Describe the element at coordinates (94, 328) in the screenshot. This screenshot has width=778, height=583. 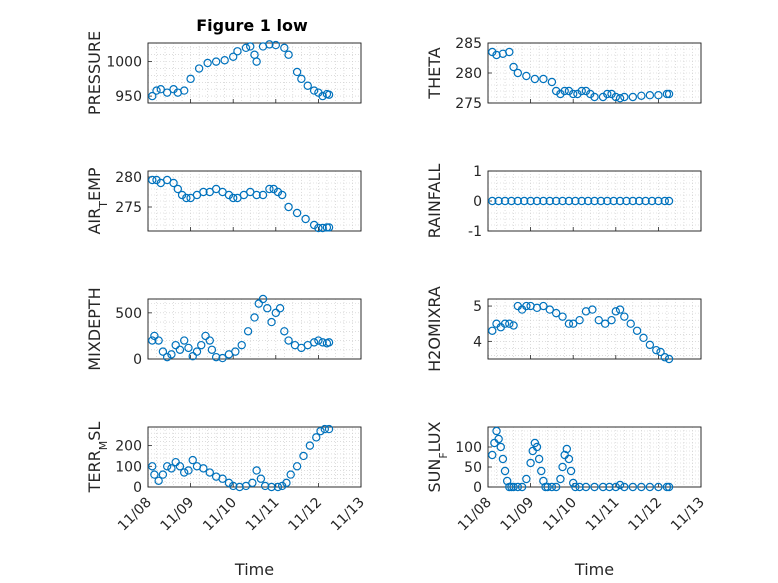
I see `y-axis-label: MIXDEPTH` at that location.